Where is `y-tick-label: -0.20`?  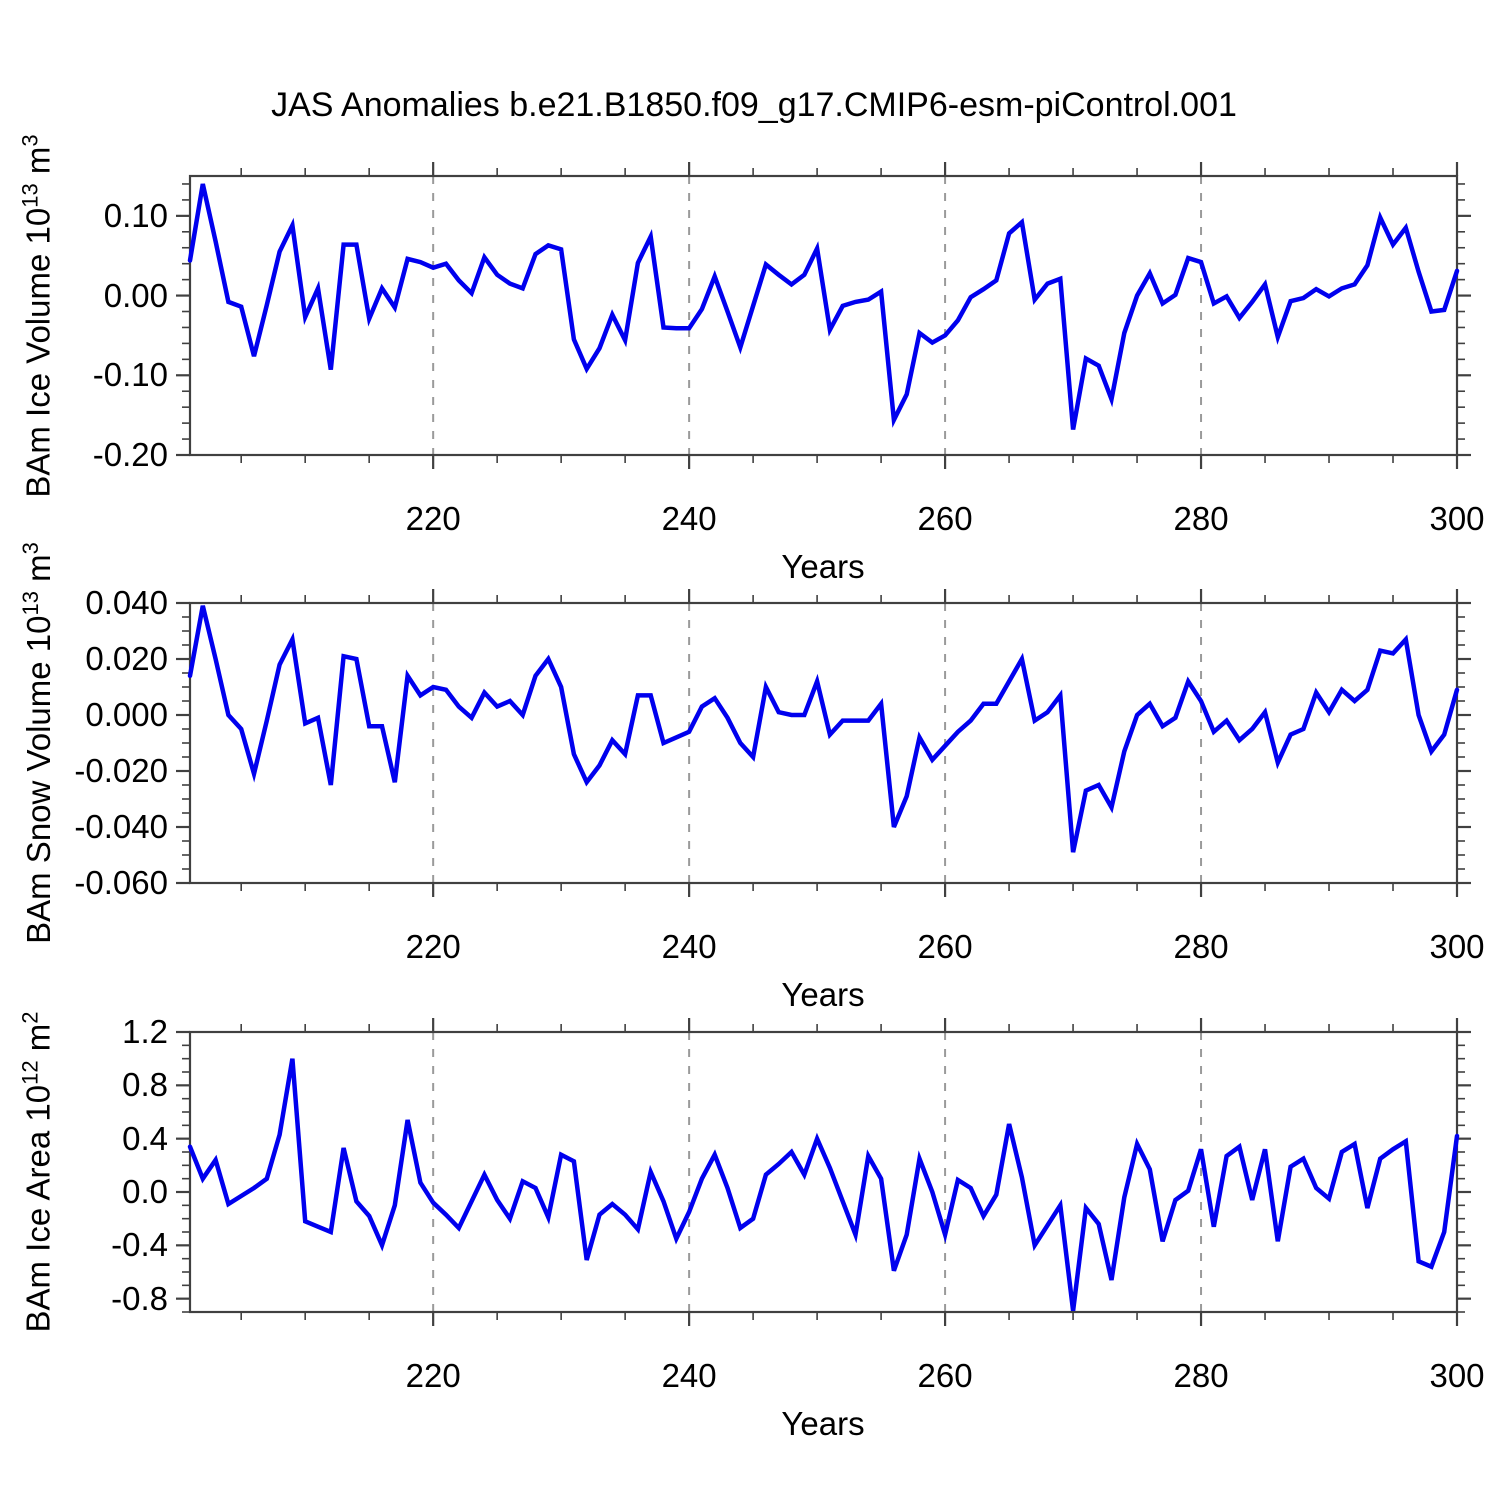
y-tick-label: -0.20 is located at coordinates (130, 454).